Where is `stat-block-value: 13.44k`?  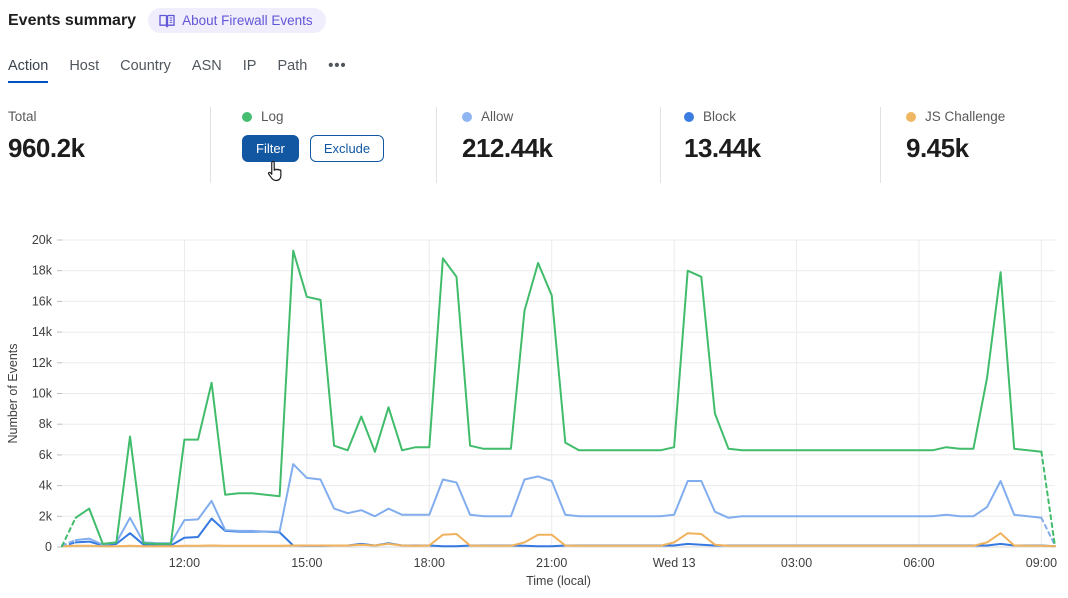 stat-block-value: 13.44k is located at coordinates (722, 148).